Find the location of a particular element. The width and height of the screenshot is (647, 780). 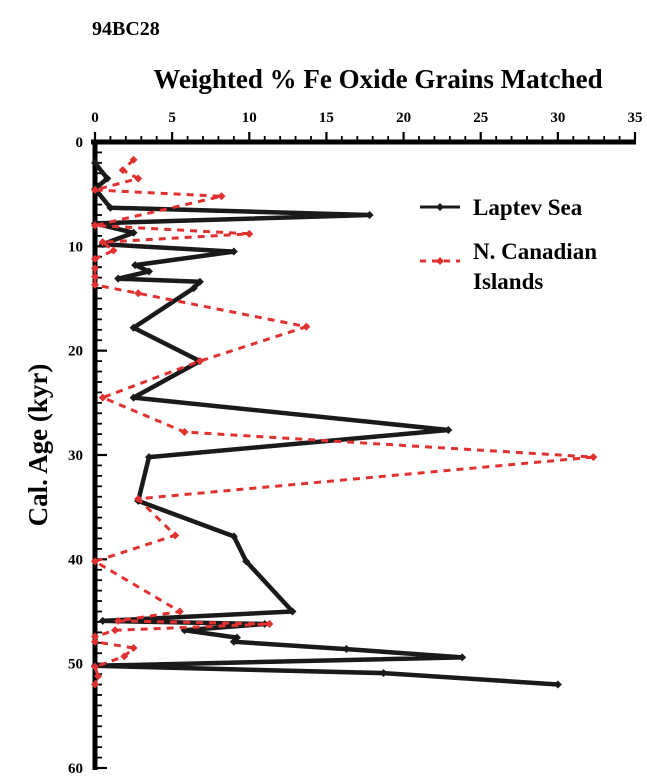

y-tick-label: 40 is located at coordinates (75, 560).